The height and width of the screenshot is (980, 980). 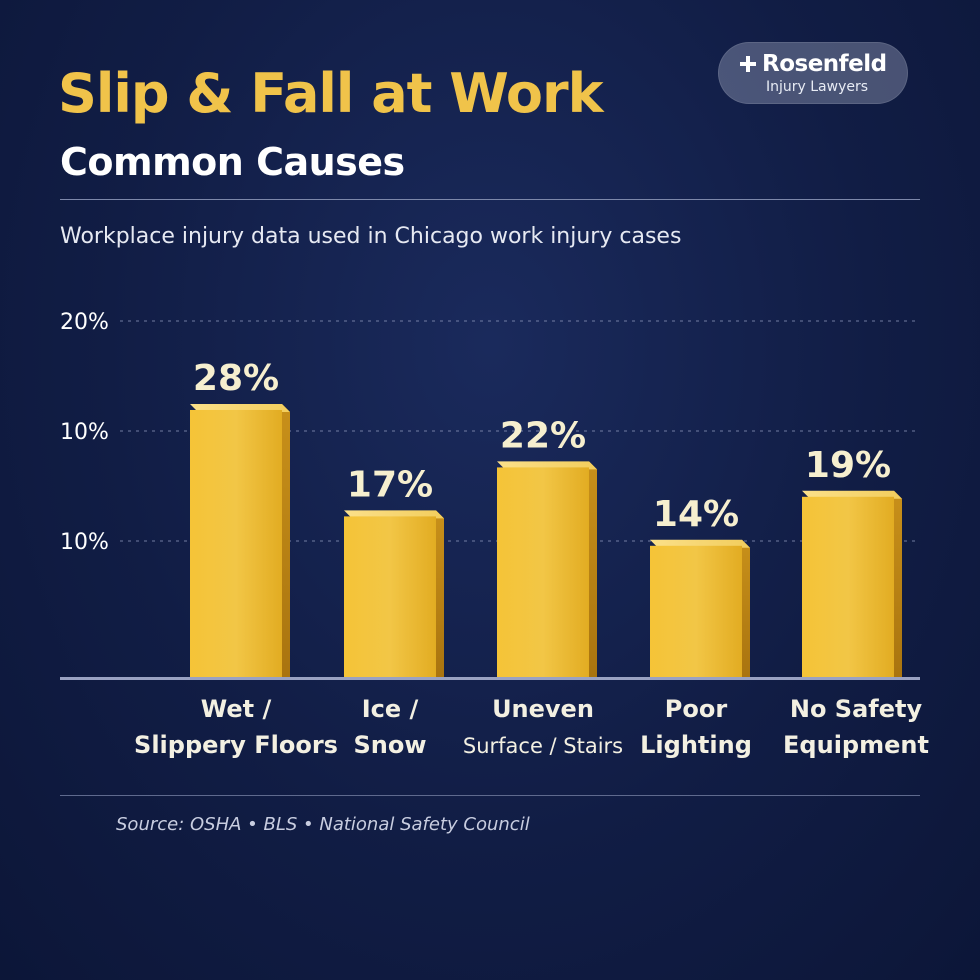 What do you see at coordinates (232, 162) in the screenshot?
I see `chart-subtitle: Common Causes` at bounding box center [232, 162].